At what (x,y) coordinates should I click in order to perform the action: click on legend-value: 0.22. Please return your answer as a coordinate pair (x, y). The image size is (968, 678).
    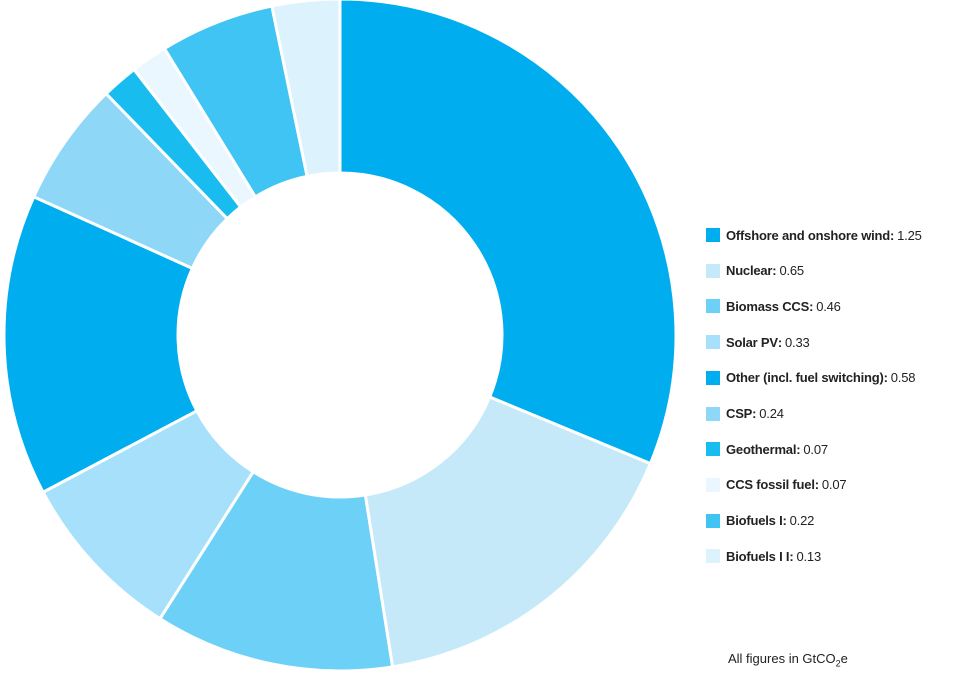
    Looking at the image, I should click on (802, 521).